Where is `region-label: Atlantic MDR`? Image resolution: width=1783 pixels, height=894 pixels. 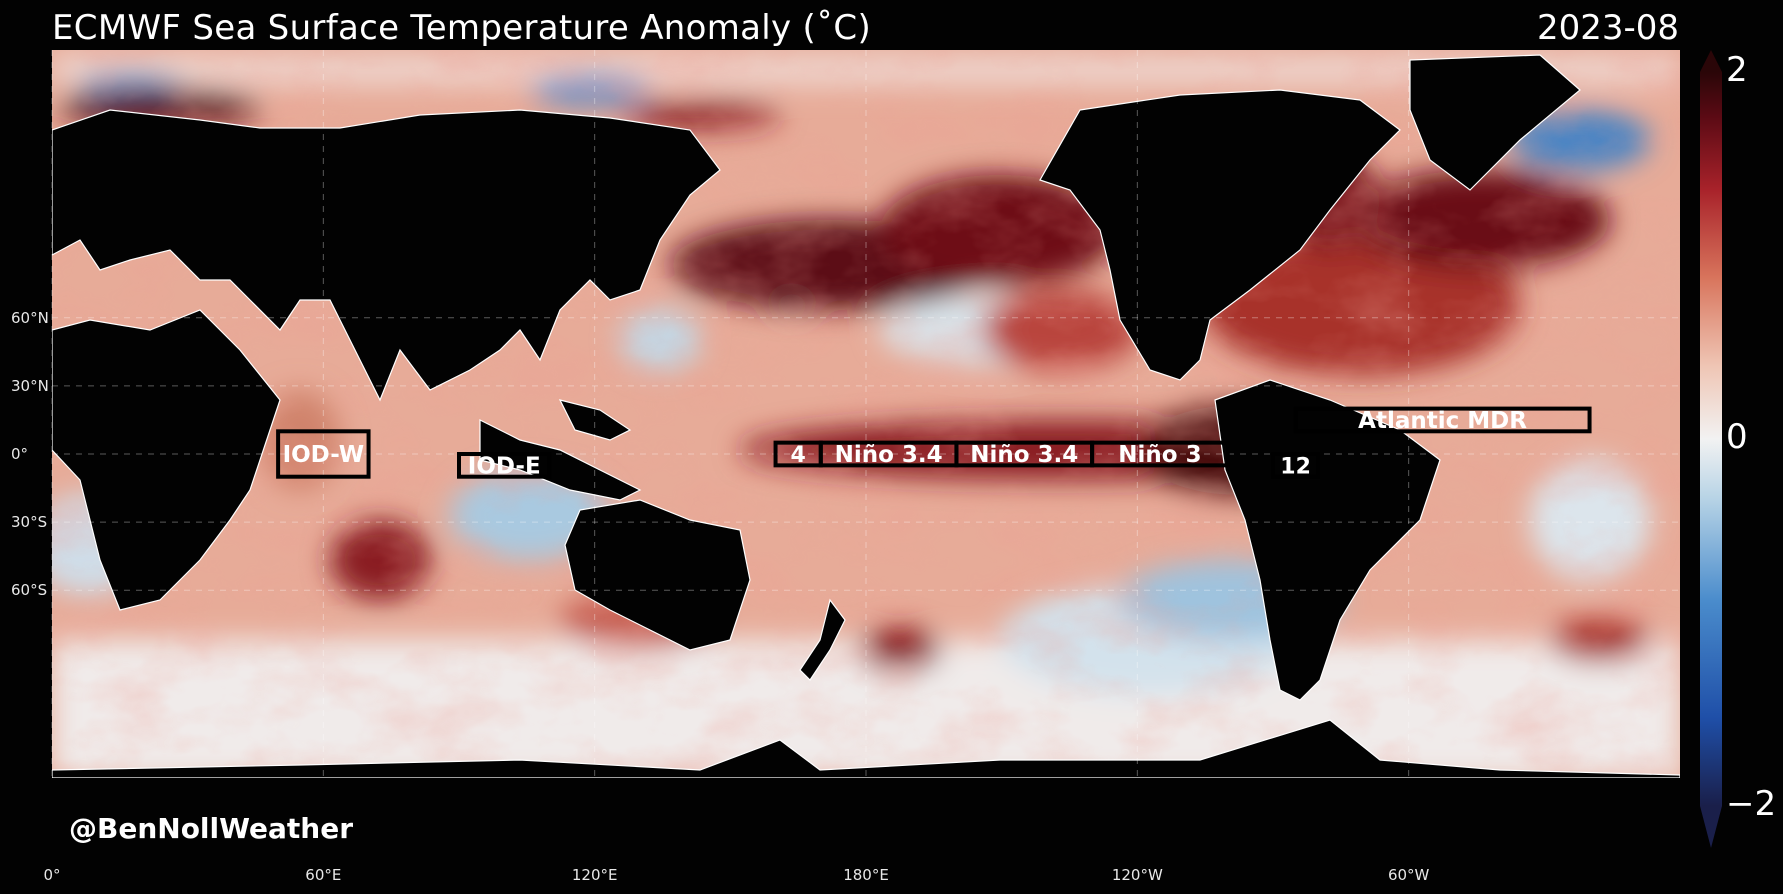
region-label: Atlantic MDR is located at coordinates (1442, 421).